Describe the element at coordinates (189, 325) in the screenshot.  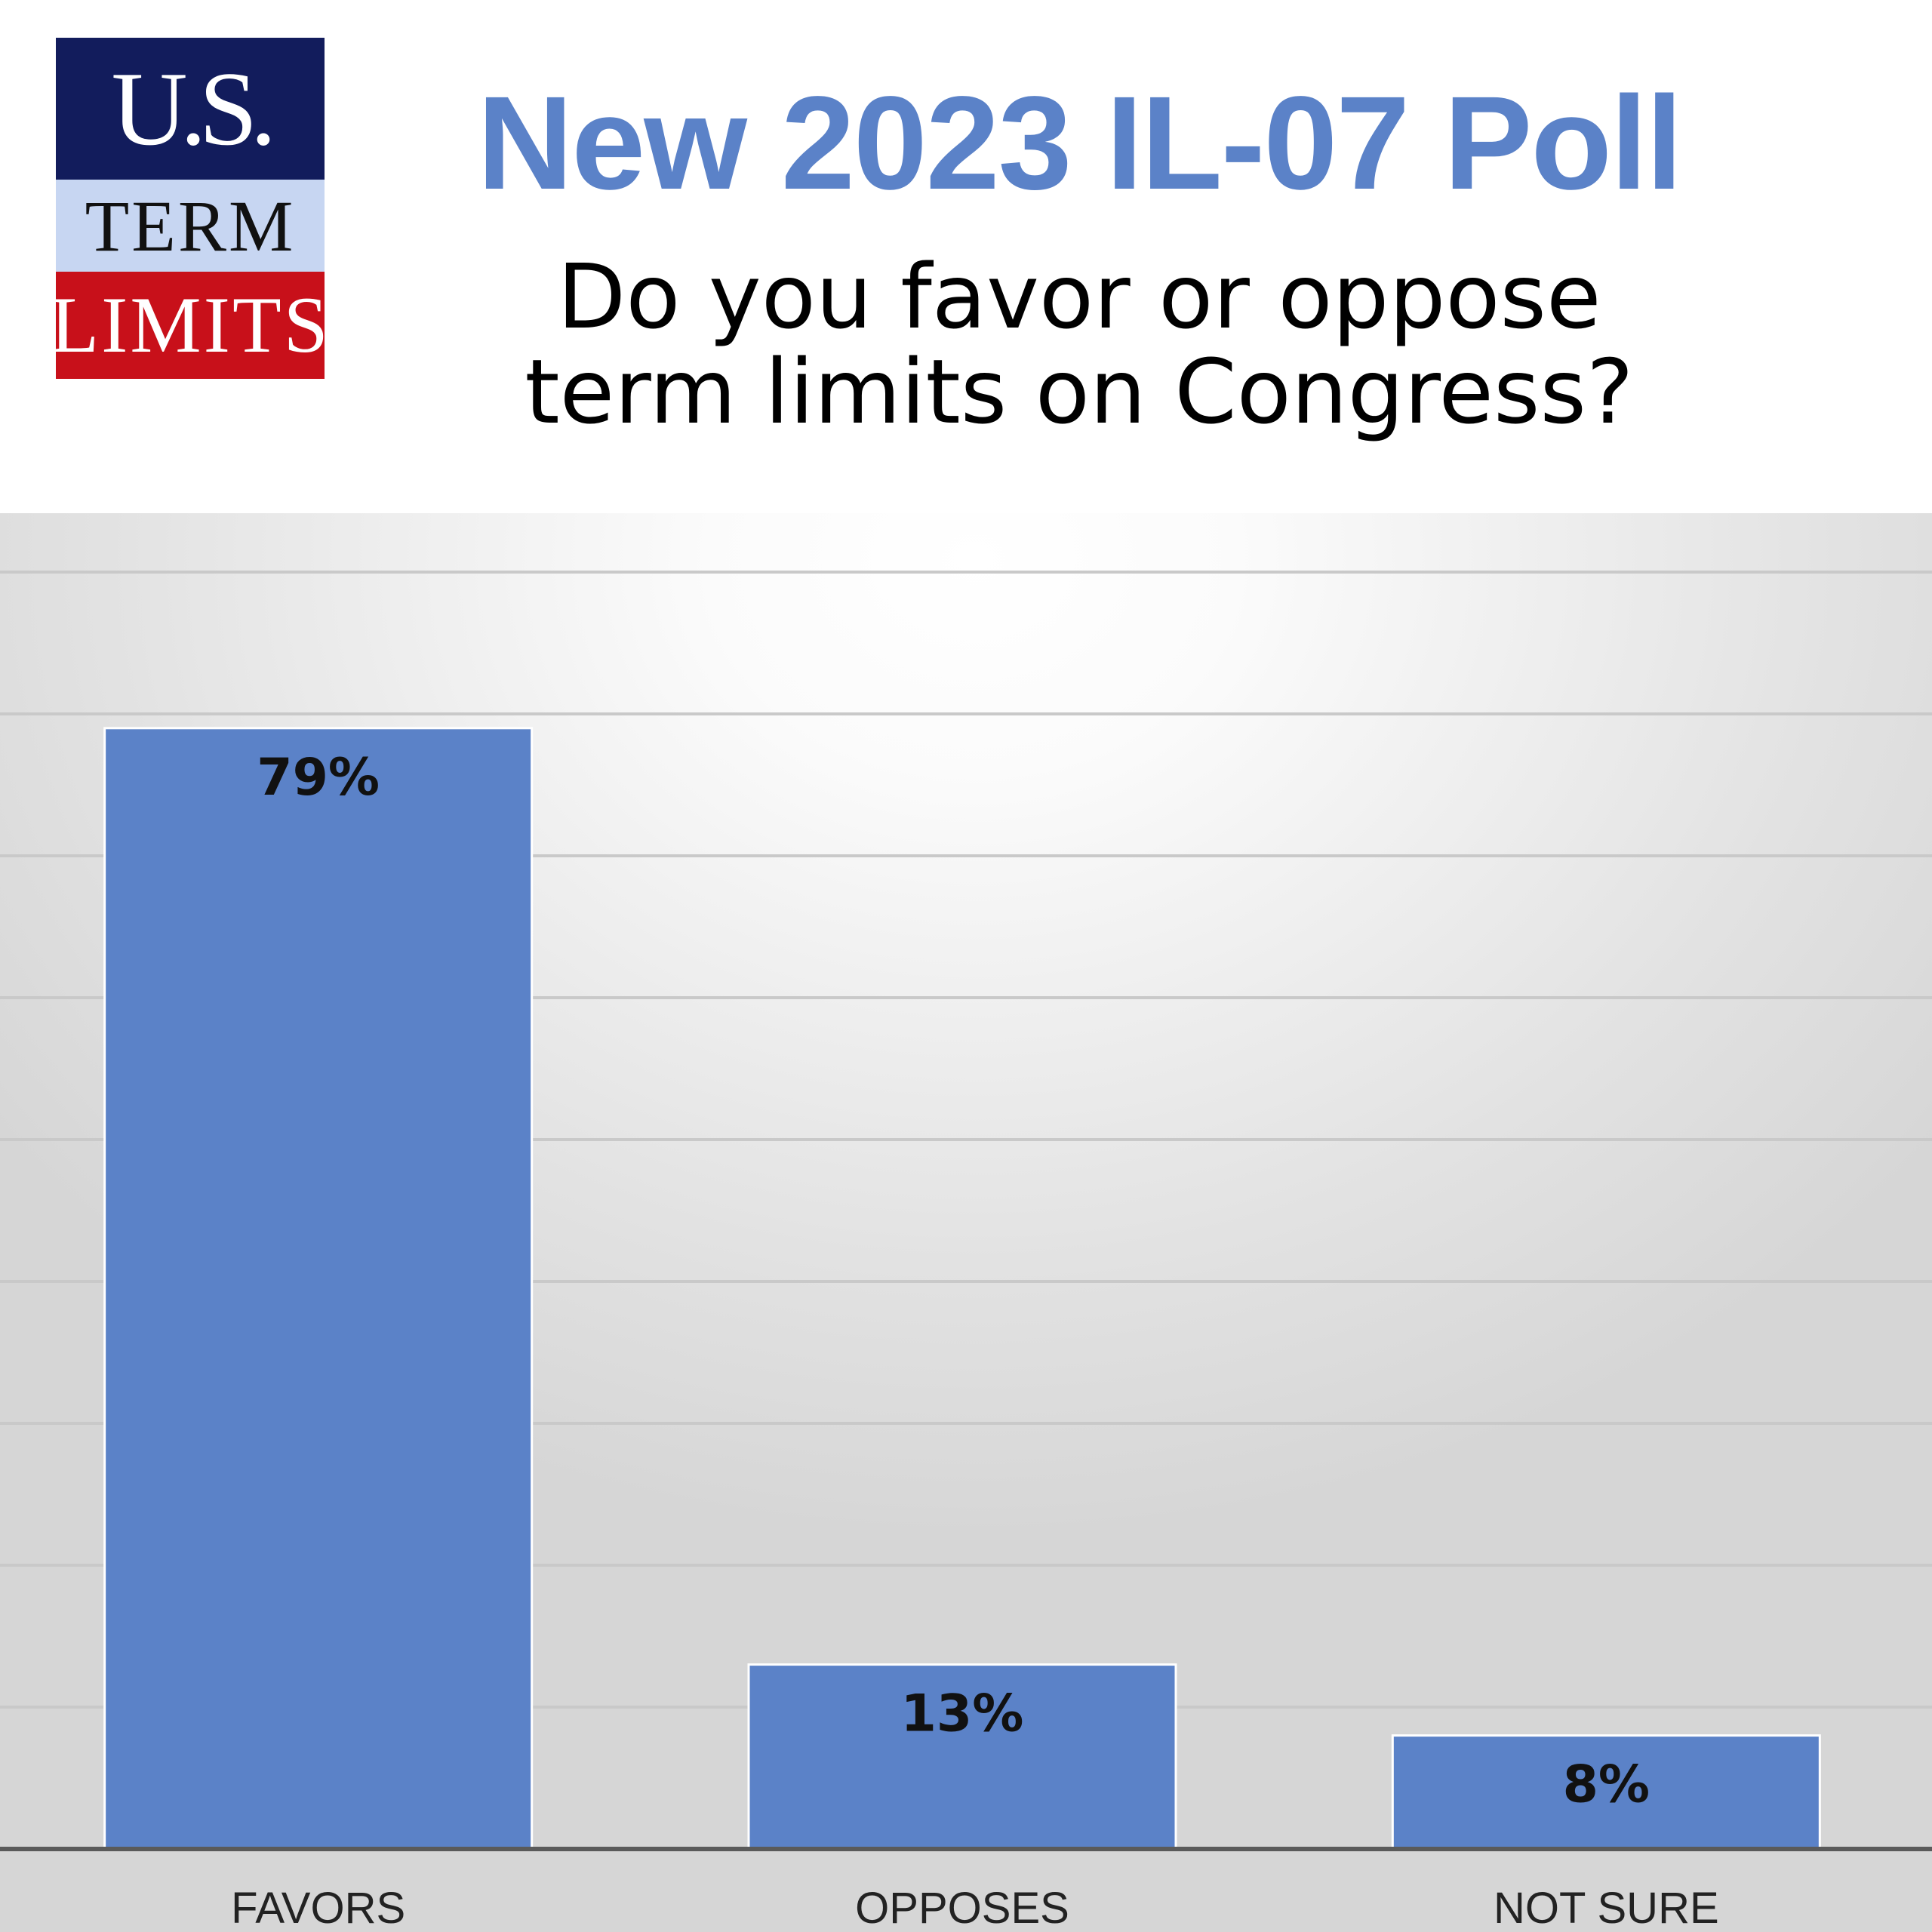
I see `logo-limits: LIMITS` at that location.